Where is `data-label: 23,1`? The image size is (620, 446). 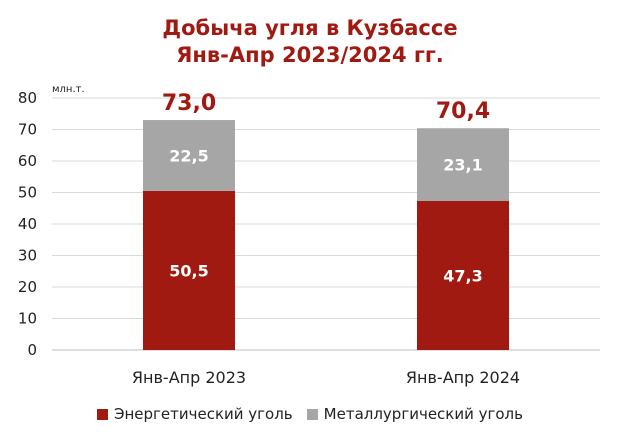
data-label: 23,1 is located at coordinates (462, 165).